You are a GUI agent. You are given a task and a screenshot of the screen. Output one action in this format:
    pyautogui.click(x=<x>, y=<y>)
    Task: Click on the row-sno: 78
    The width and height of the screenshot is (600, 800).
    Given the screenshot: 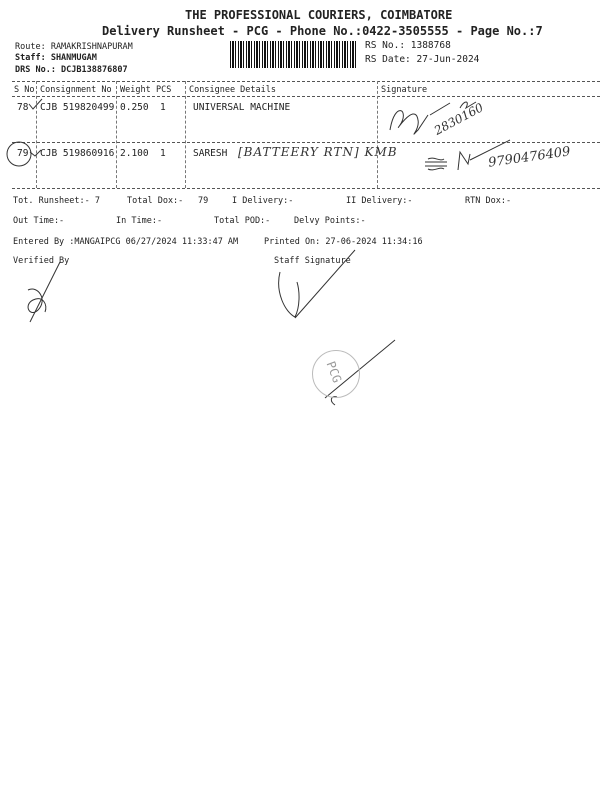 What is the action you would take?
    pyautogui.click(x=23, y=107)
    